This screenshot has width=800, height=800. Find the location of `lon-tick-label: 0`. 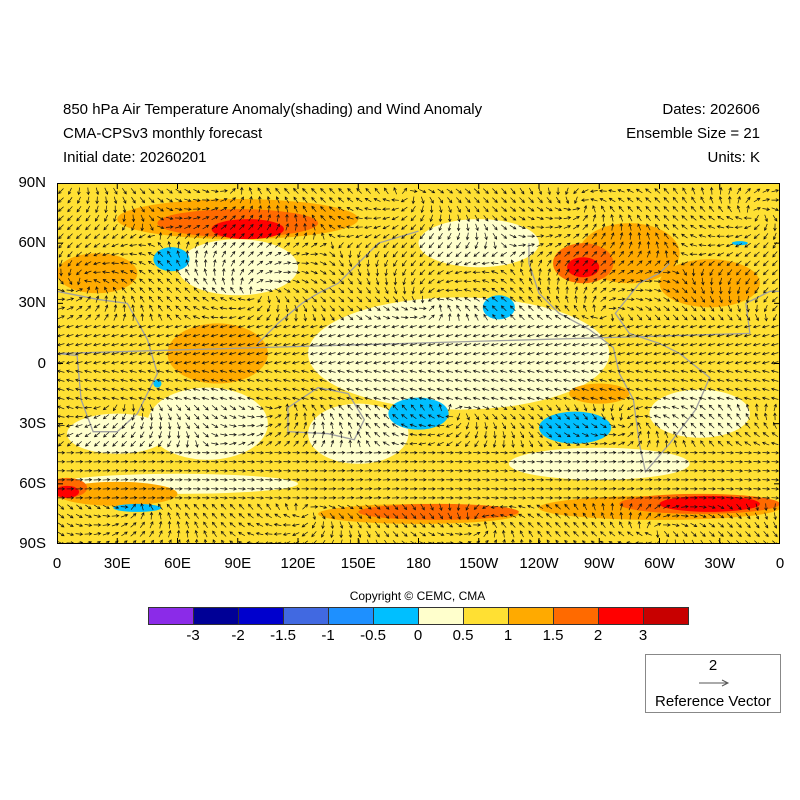

lon-tick-label: 0 is located at coordinates (57, 563).